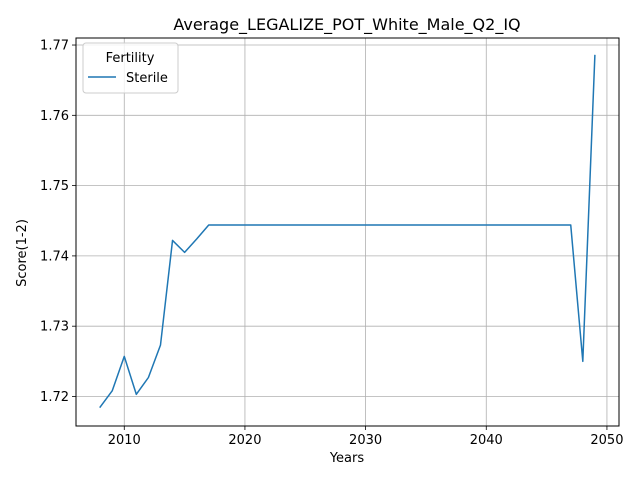 The height and width of the screenshot is (480, 640). Describe the element at coordinates (244, 440) in the screenshot. I see `x-tick-label: 2020` at that location.